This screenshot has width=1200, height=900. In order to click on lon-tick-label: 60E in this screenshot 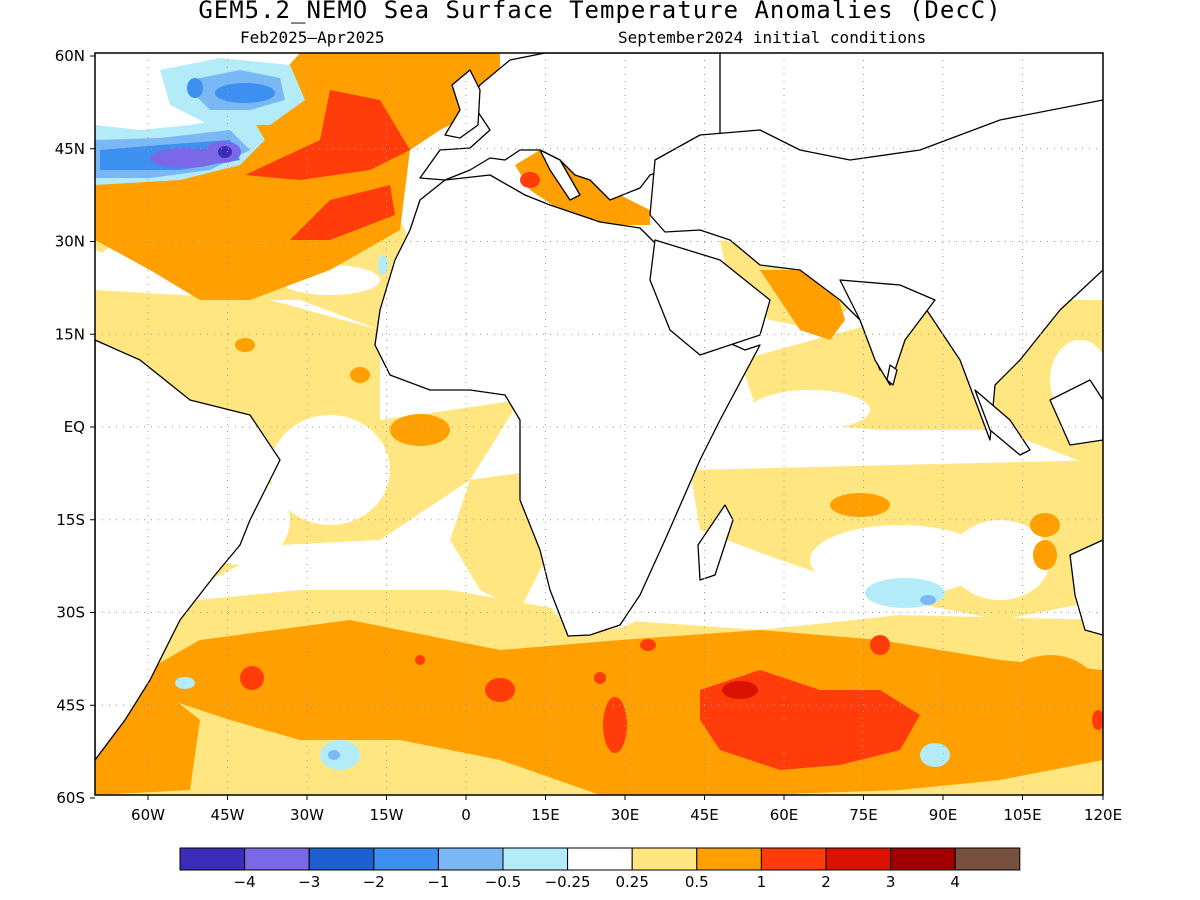, I will do `click(784, 815)`.